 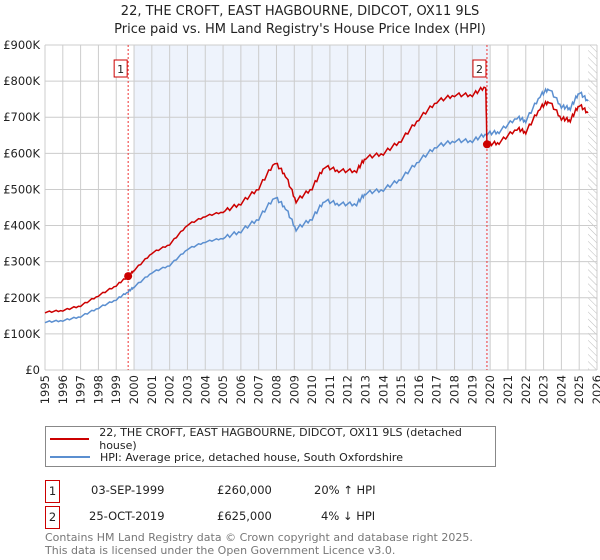 I want to click on x-tick-label: 2016, so click(x=419, y=389).